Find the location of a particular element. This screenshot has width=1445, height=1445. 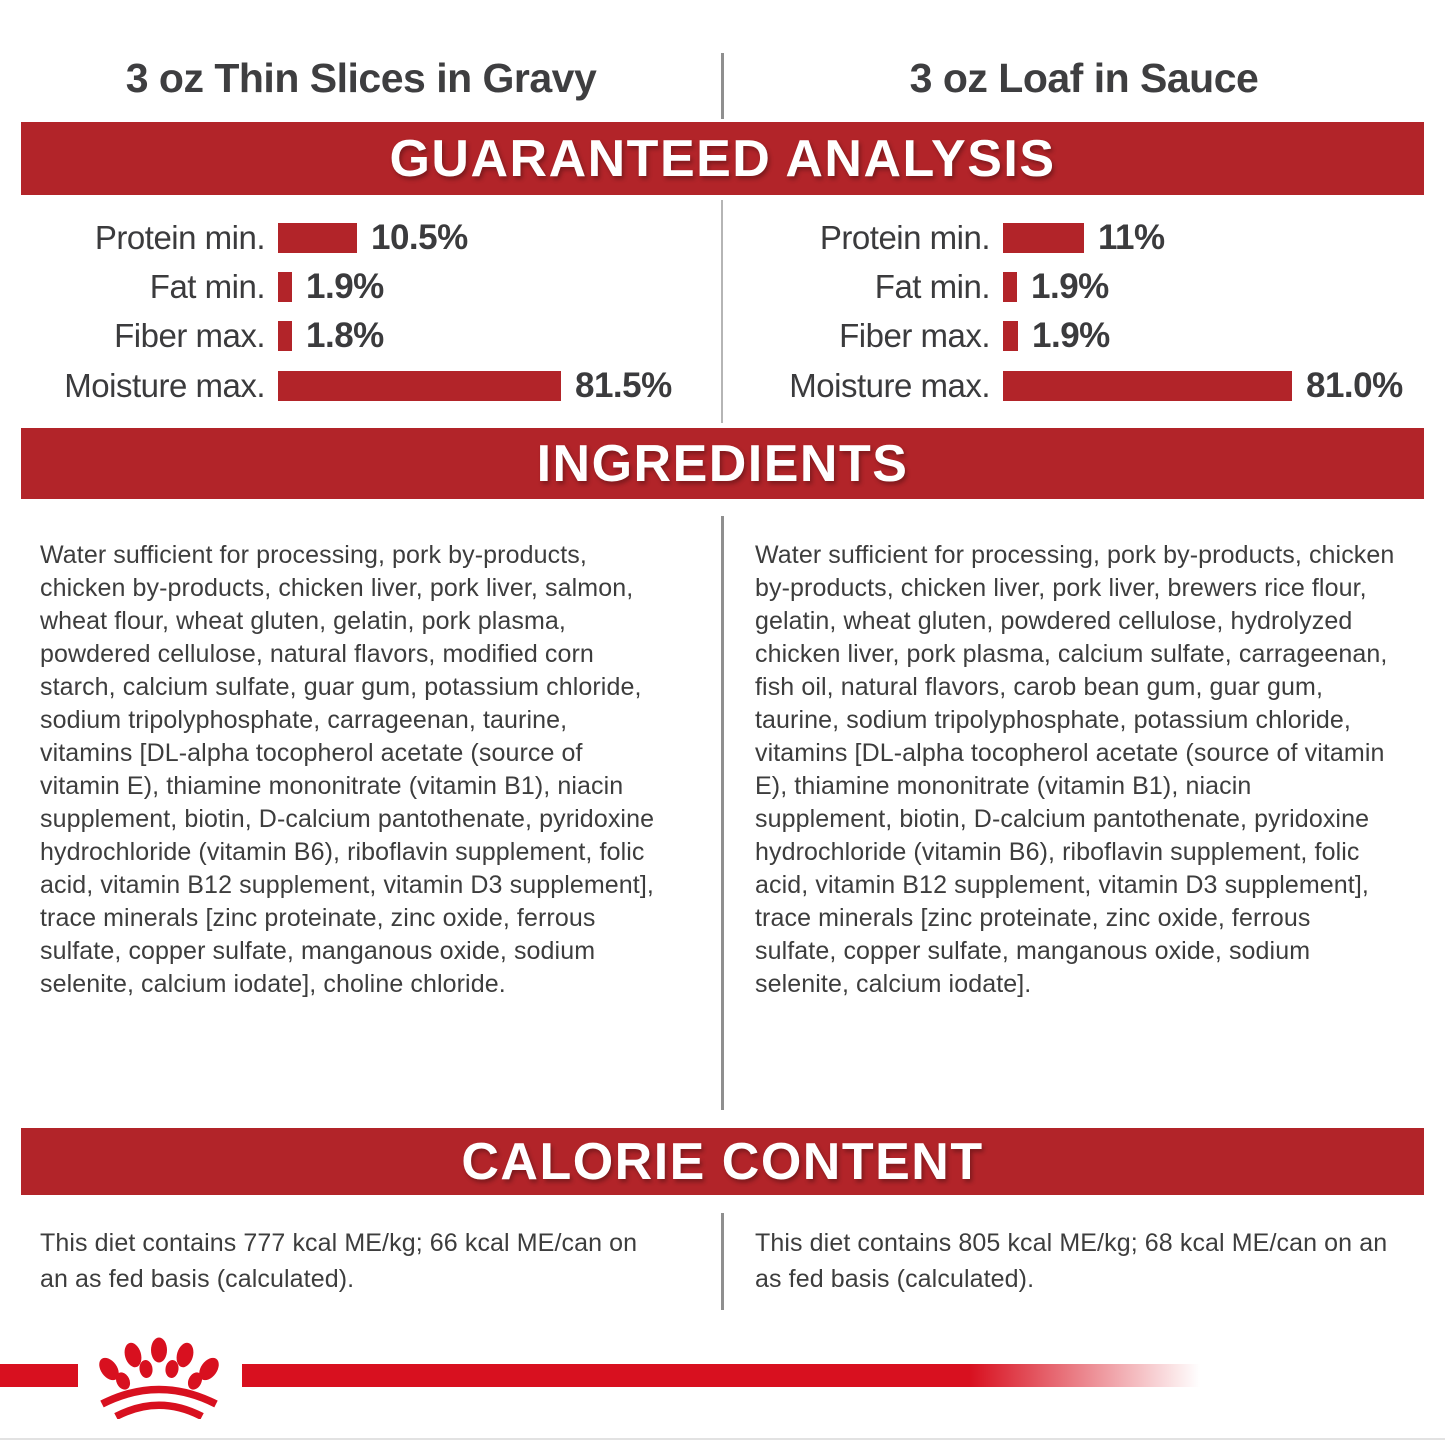

column-header-left: 3 oz Thin Slices in Gravy is located at coordinates (361, 78).